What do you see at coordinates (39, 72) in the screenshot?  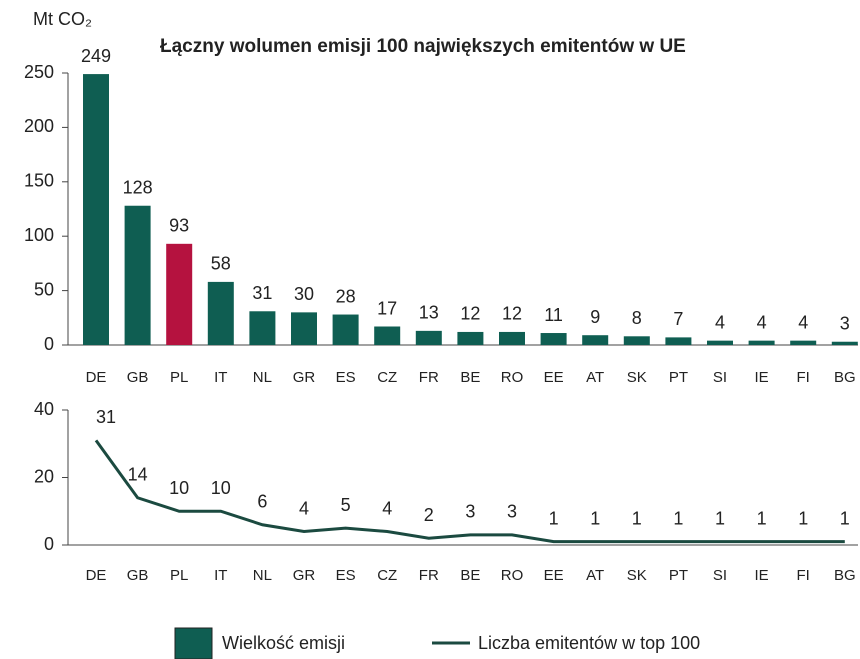 I see `y-tick-label: 250` at bounding box center [39, 72].